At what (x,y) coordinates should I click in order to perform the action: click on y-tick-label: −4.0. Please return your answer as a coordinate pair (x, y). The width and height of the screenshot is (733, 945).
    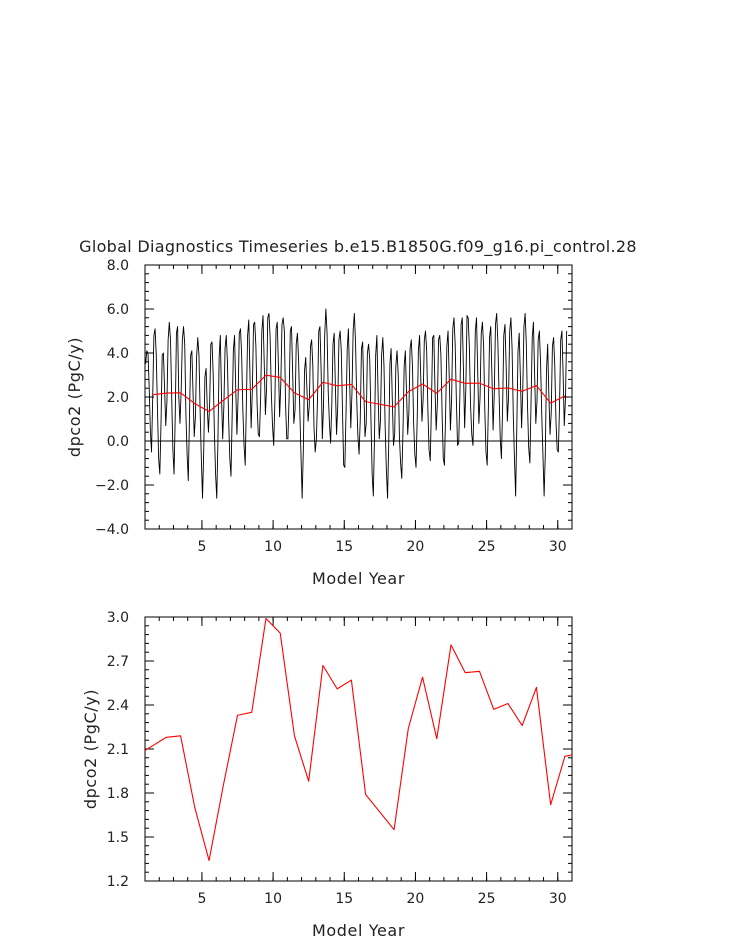
    Looking at the image, I should click on (112, 530).